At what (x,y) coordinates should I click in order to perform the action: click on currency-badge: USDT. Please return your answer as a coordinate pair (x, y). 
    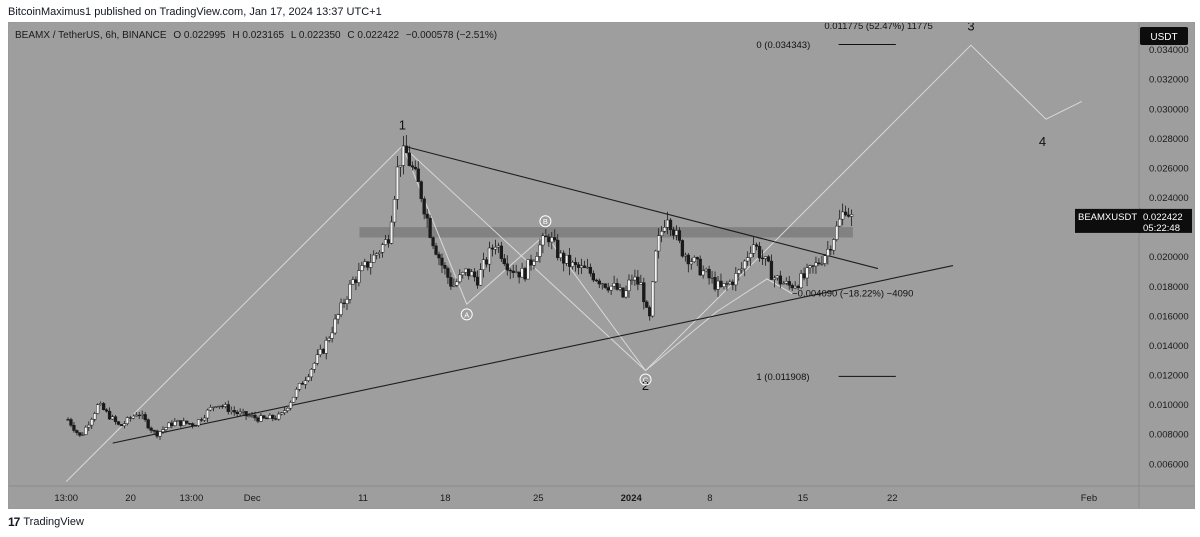
    Looking at the image, I should click on (1164, 36).